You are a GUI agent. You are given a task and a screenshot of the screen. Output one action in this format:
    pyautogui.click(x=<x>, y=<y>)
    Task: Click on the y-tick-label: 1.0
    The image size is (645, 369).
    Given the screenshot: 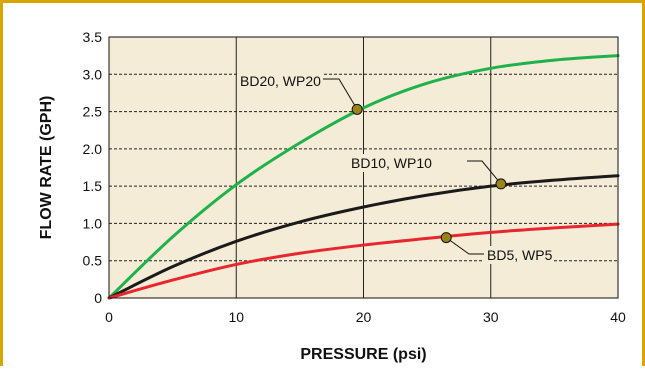 What is the action you would take?
    pyautogui.click(x=93, y=223)
    